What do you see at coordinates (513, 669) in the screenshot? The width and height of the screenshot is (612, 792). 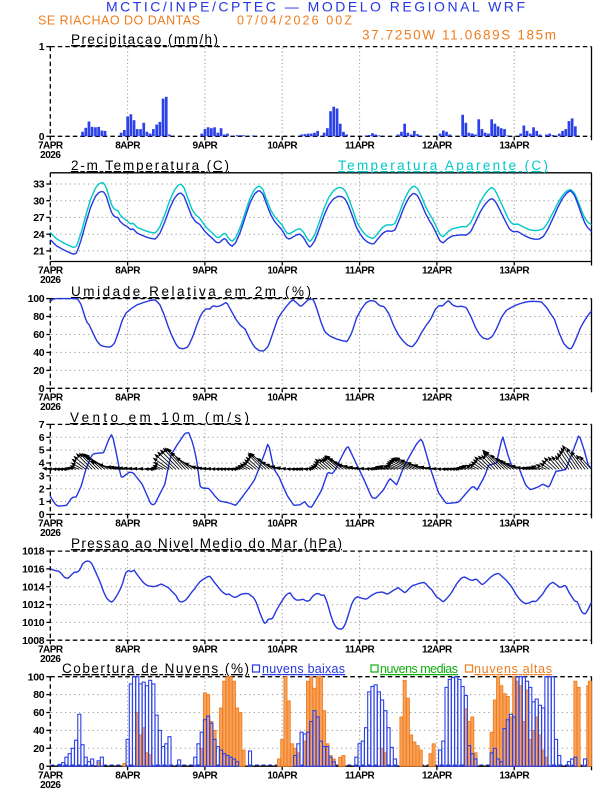 I see `svg-text: nuvens altas` at bounding box center [513, 669].